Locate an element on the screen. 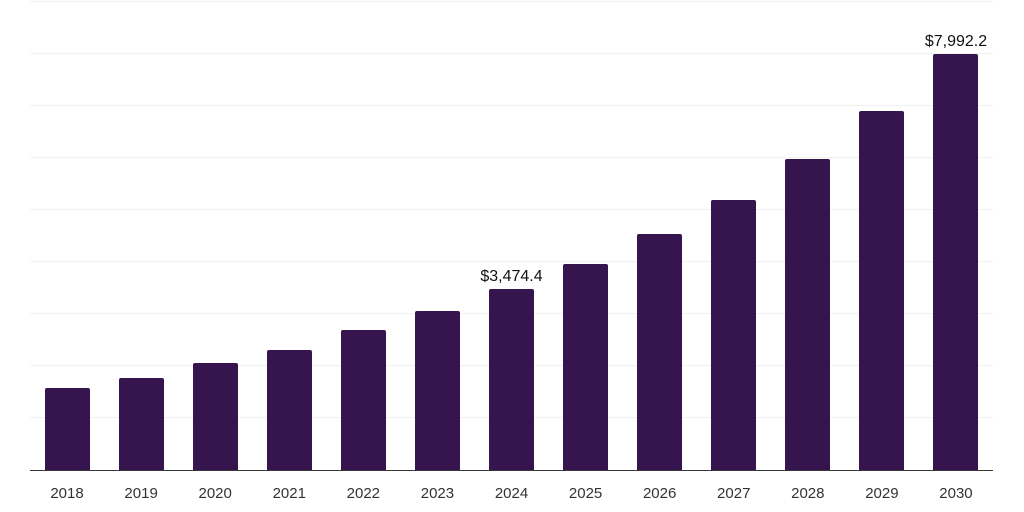 This screenshot has width=1024, height=512. bar-band: $3,474.4 is located at coordinates (511, 236).